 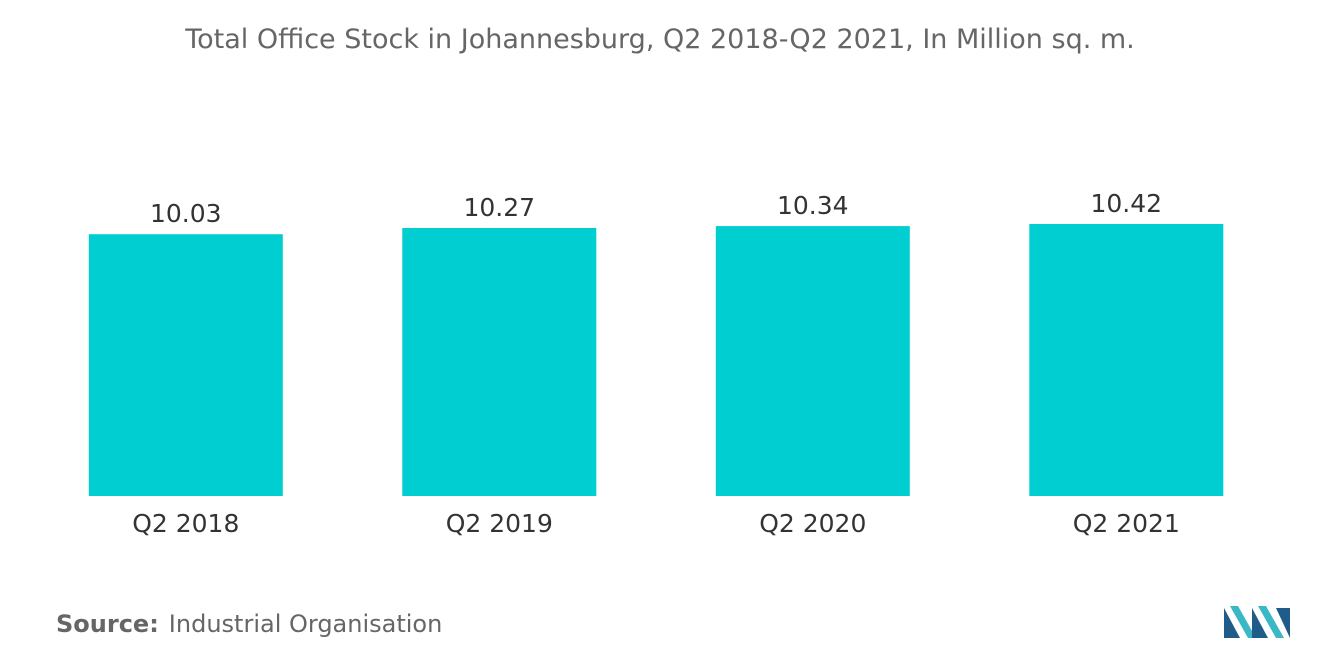 I want to click on brand-logo-icon, so click(x=1257, y=622).